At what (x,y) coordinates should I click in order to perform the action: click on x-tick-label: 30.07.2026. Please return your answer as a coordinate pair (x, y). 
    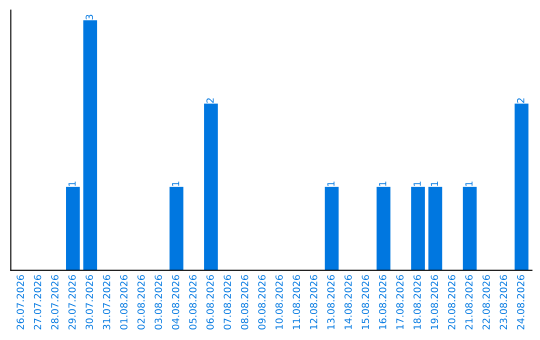
    Looking at the image, I should click on (89, 302).